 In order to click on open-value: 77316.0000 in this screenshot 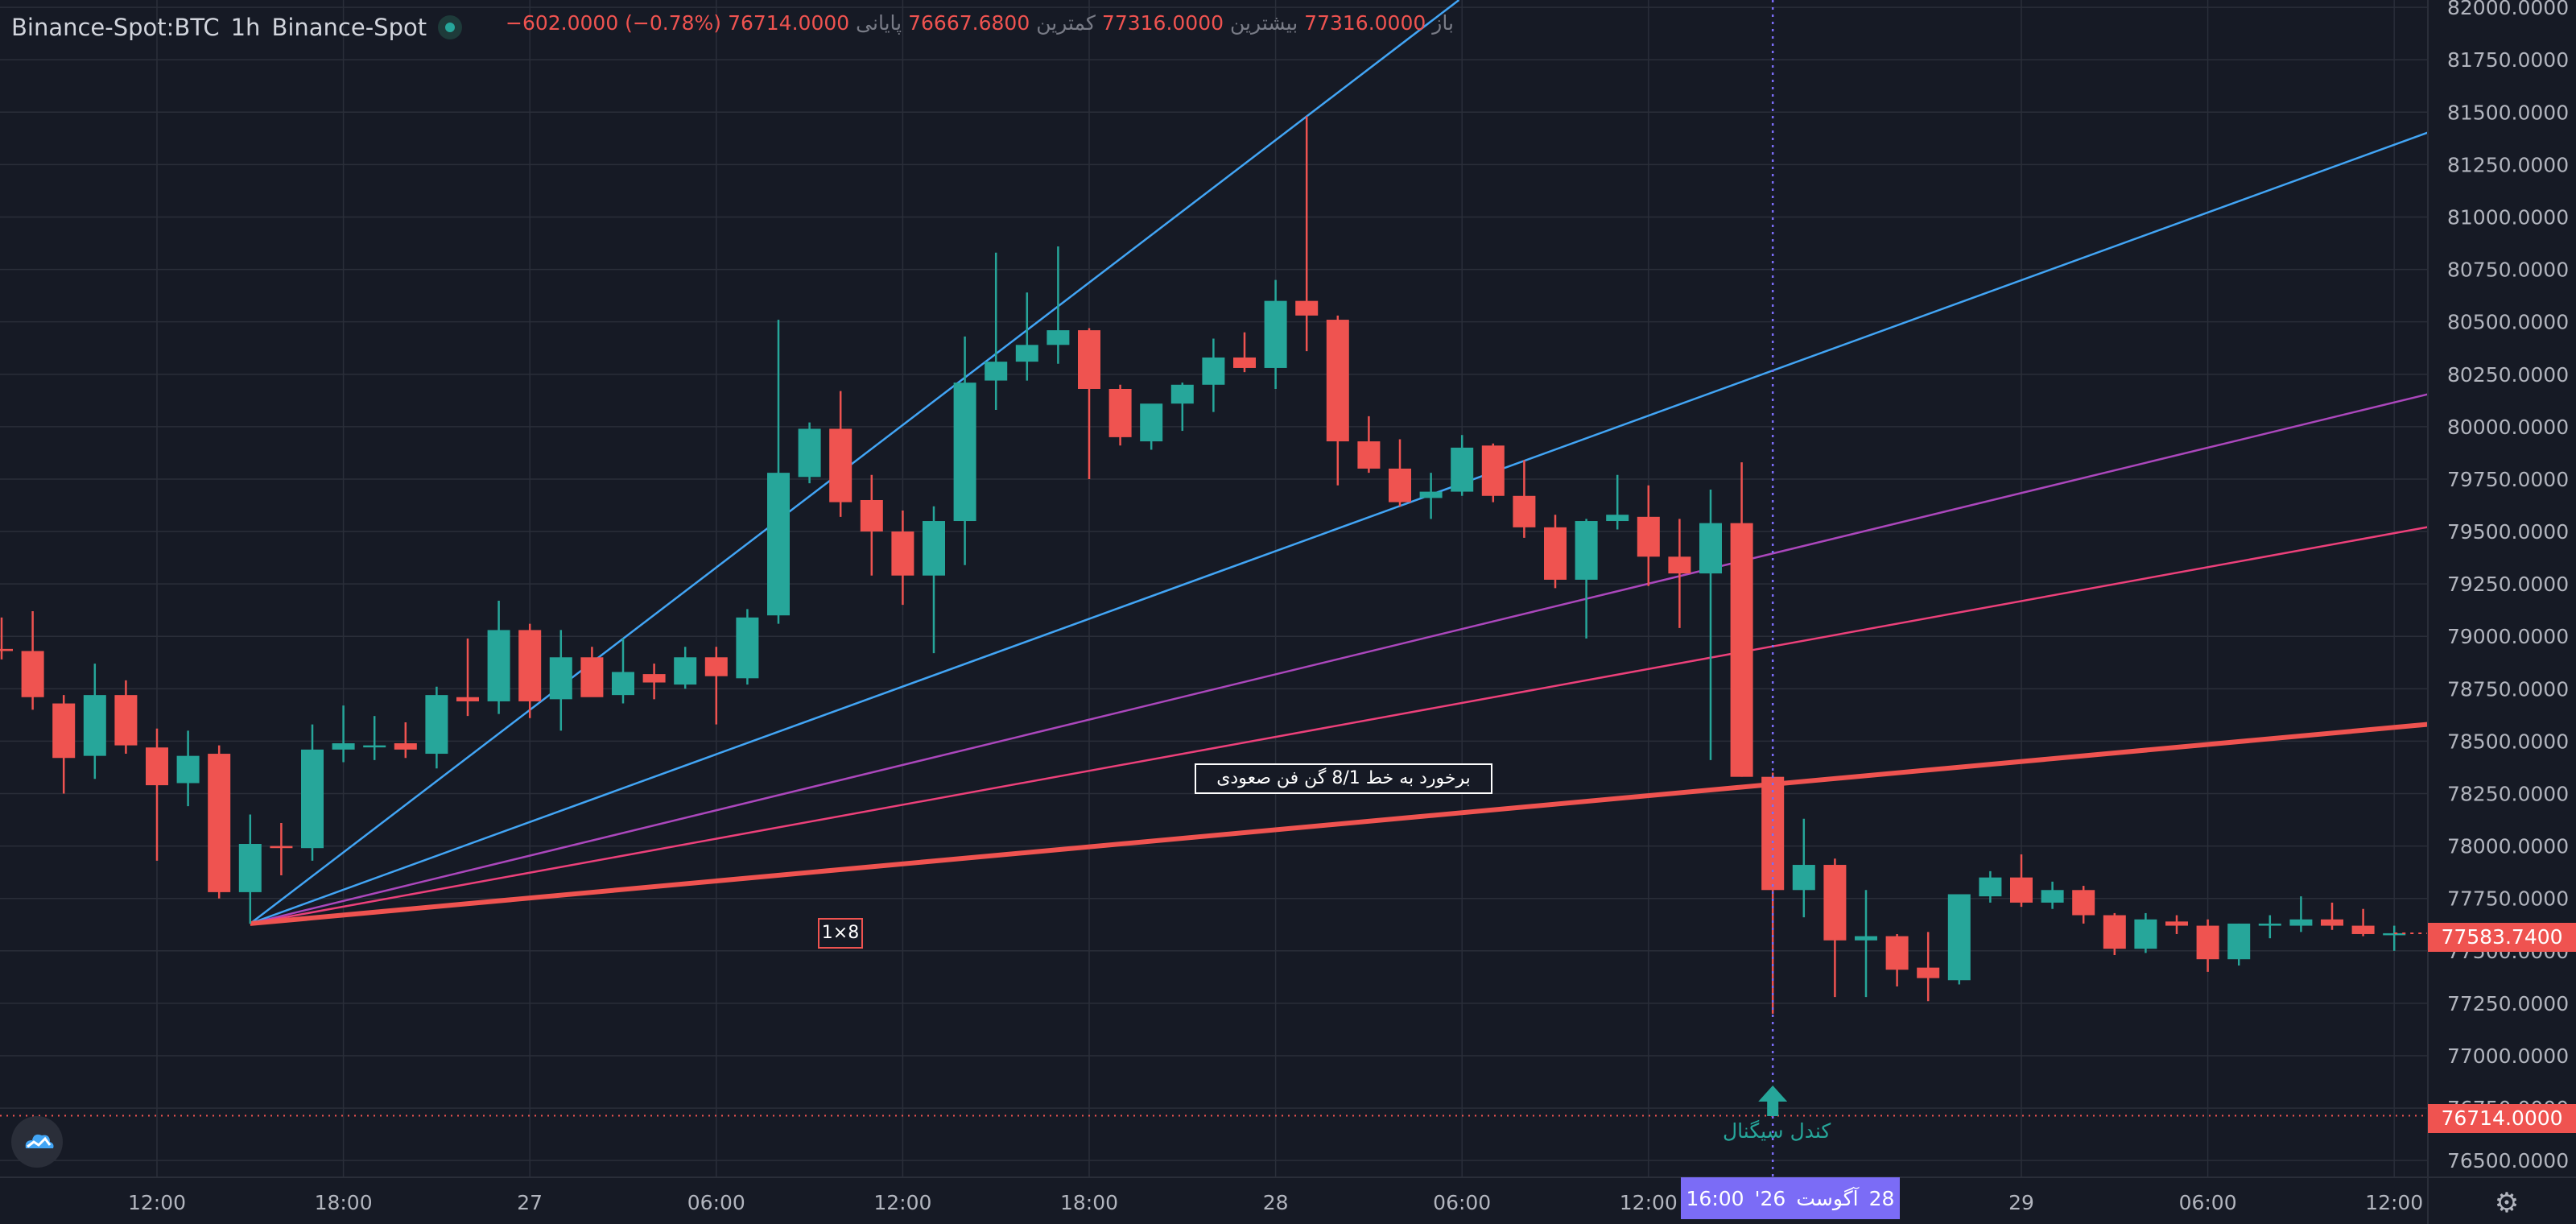, I will do `click(1365, 23)`.